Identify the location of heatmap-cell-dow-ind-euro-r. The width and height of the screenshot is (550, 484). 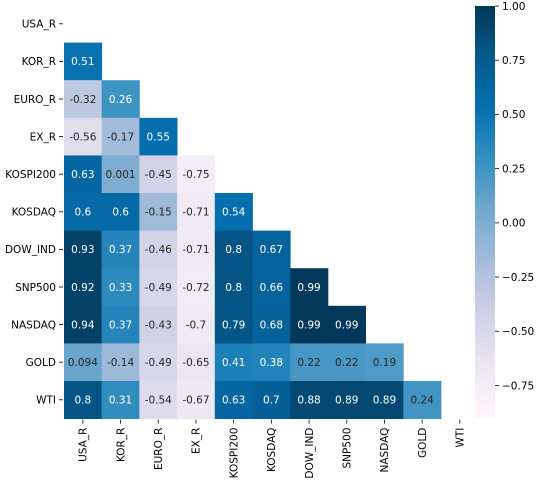
(158, 249).